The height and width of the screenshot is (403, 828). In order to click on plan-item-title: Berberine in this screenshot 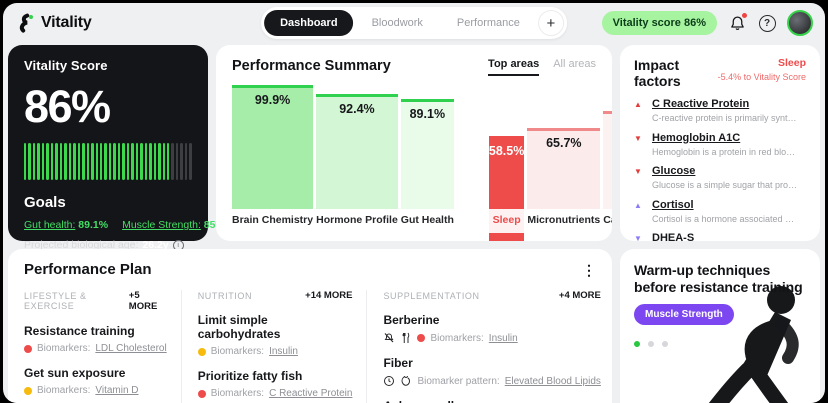, I will do `click(411, 320)`.